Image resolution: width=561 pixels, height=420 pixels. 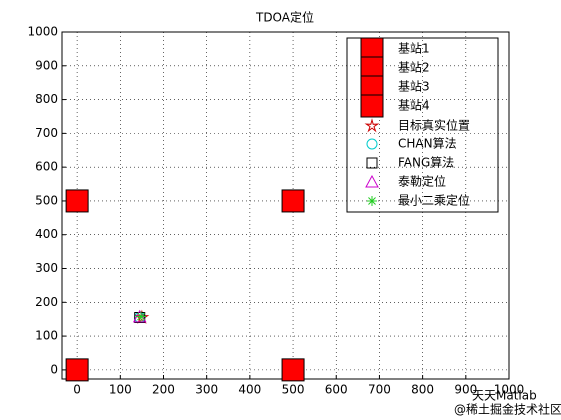 What do you see at coordinates (46, 268) in the screenshot?
I see `y-tick-label: 300` at bounding box center [46, 268].